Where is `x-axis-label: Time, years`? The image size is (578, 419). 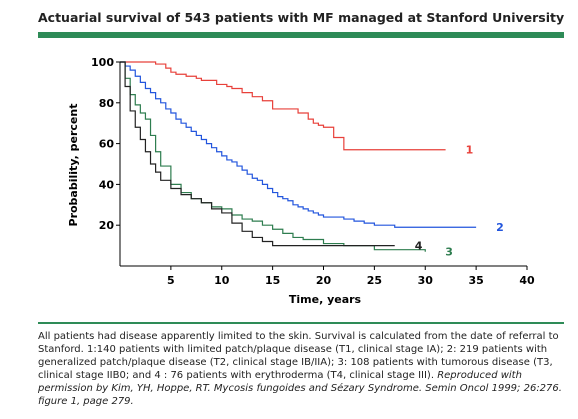
x-axis-label: Time, years is located at coordinates (325, 299).